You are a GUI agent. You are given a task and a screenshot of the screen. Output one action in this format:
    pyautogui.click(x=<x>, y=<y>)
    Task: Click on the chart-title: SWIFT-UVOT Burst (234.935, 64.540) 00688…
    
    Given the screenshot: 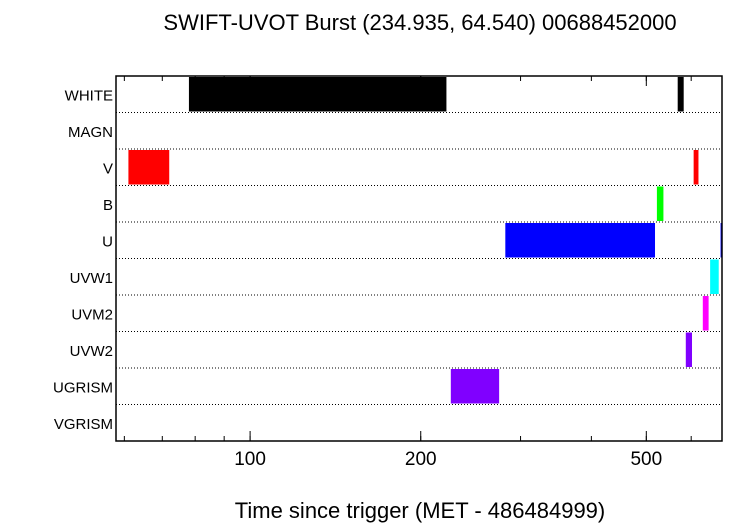 What is the action you would take?
    pyautogui.click(x=419, y=22)
    